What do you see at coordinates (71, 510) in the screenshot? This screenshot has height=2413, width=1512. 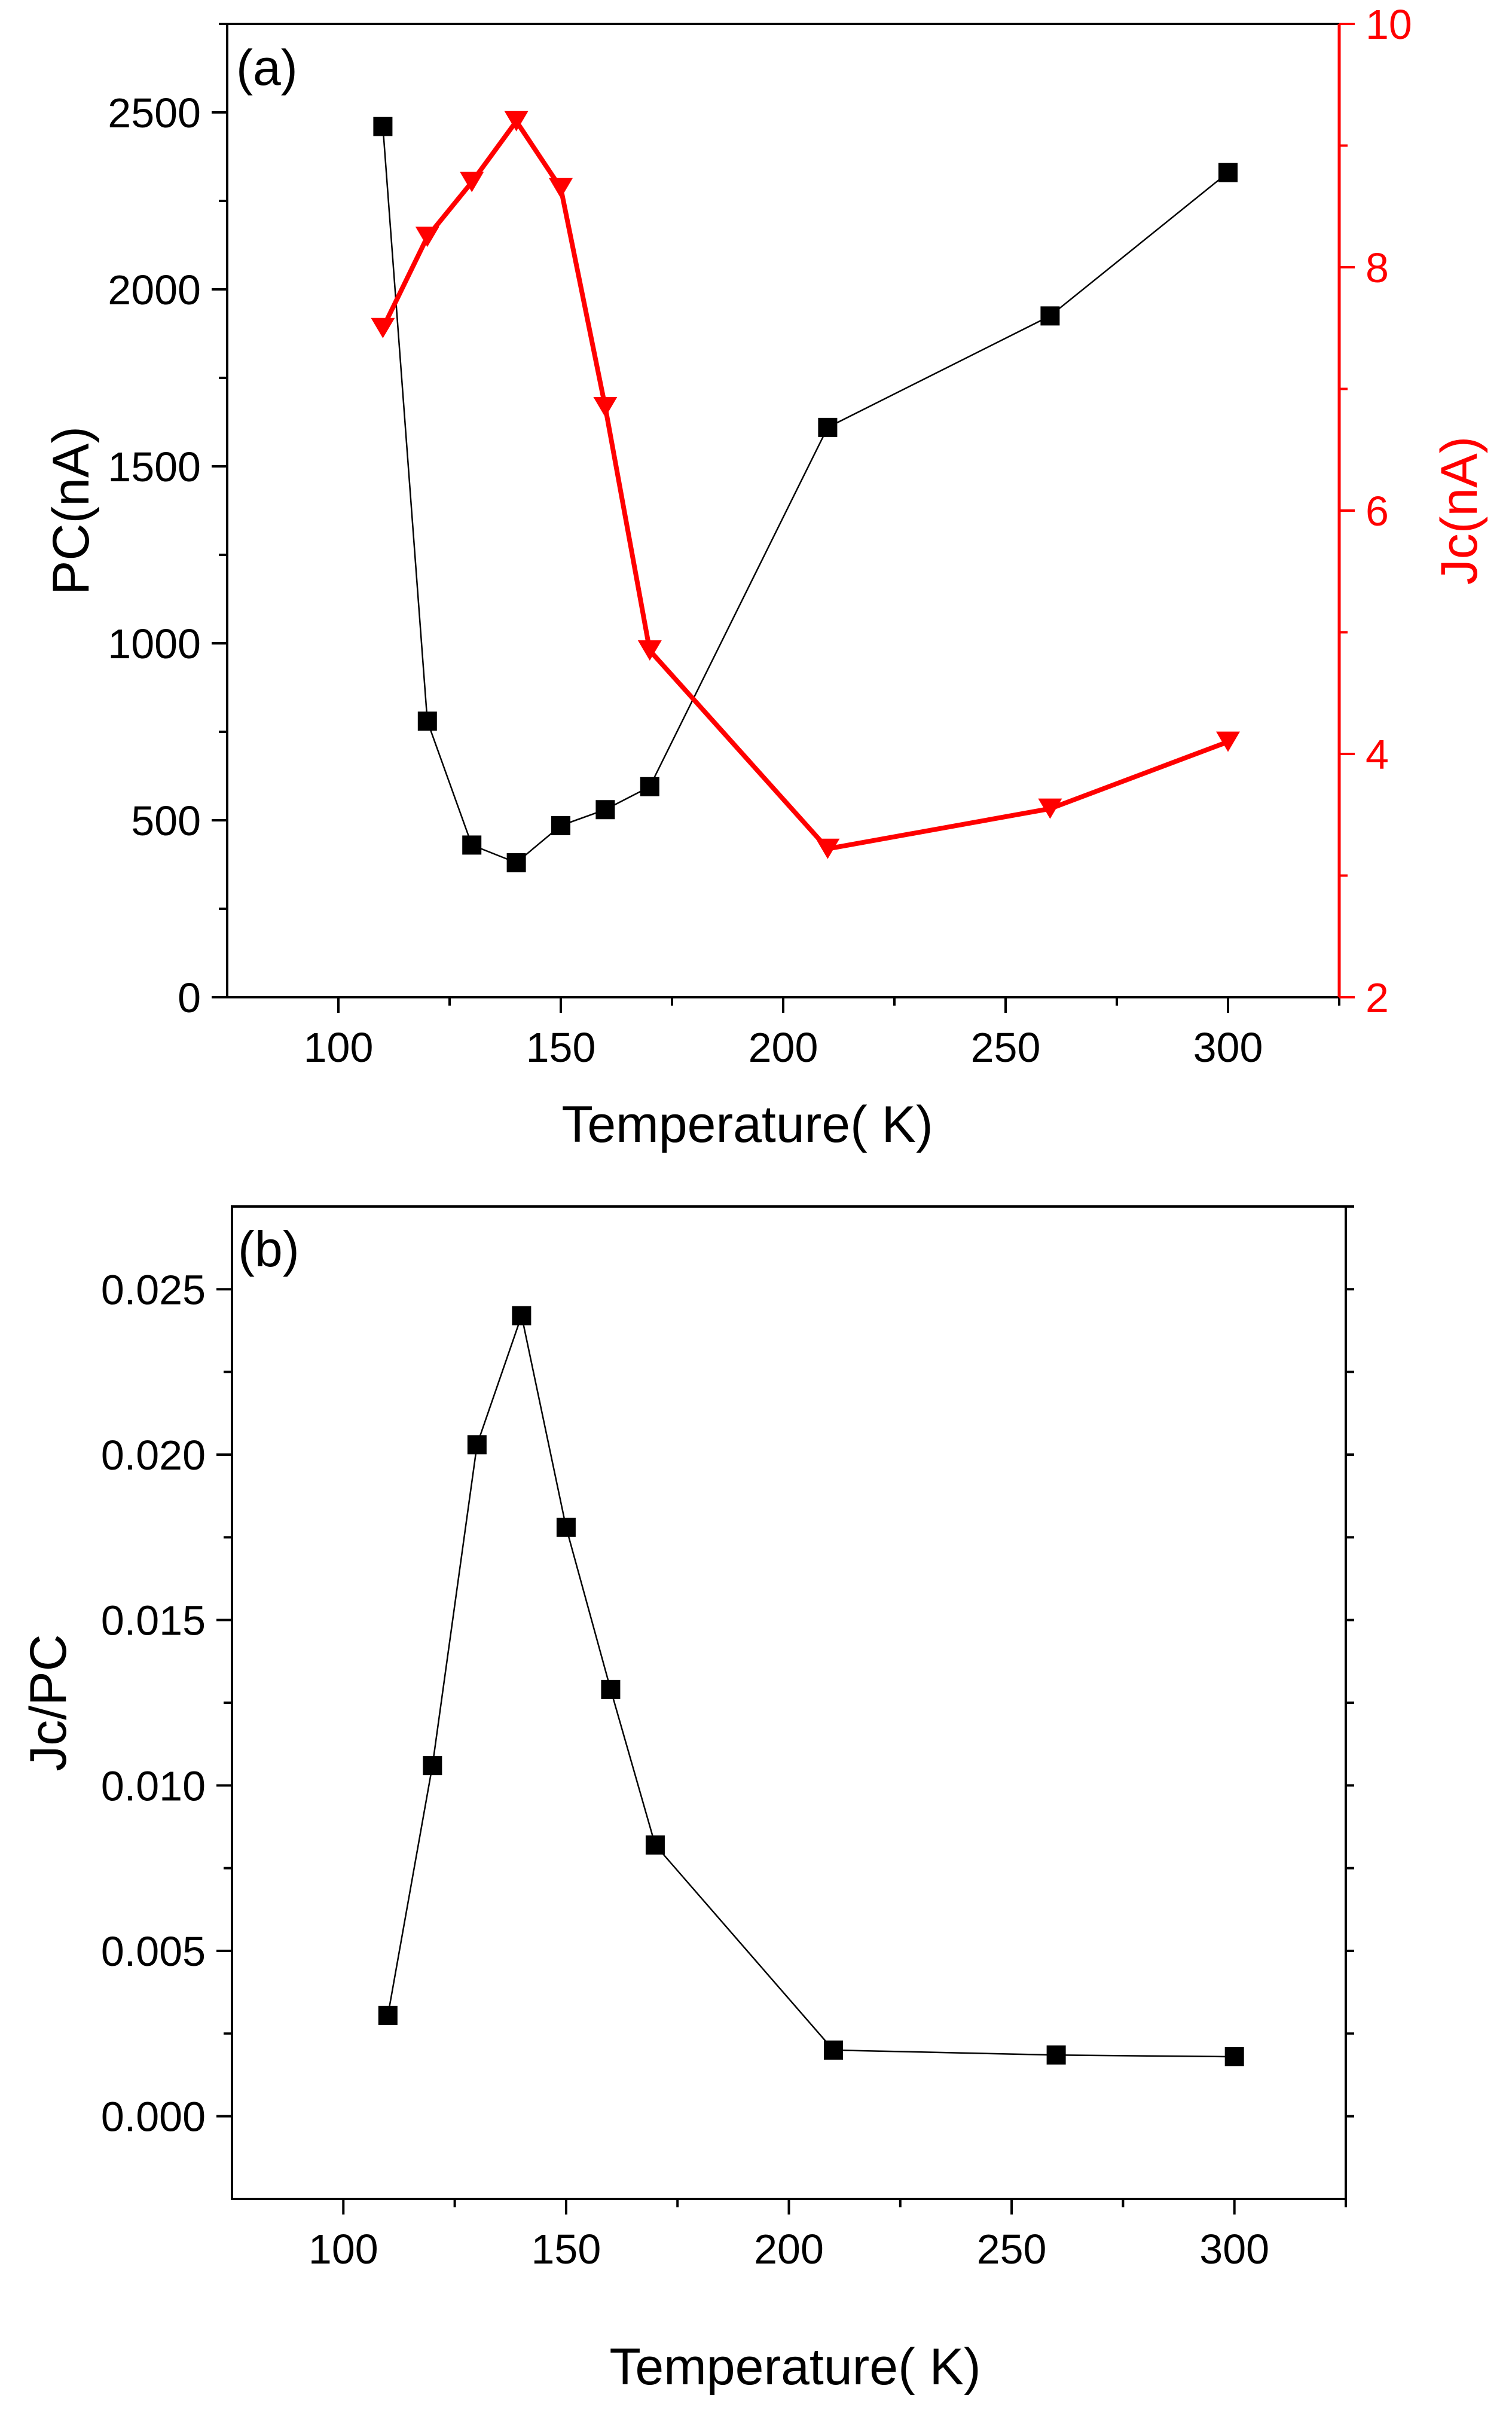 I see `y-axis-title: PC(nA)` at bounding box center [71, 510].